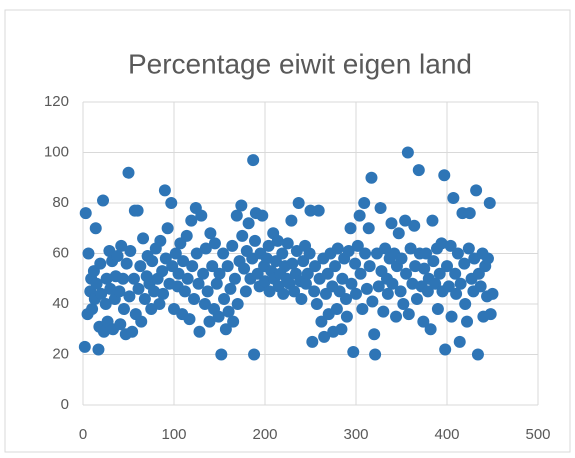 This screenshot has height=458, width=575. Describe the element at coordinates (65, 404) in the screenshot. I see `y-tick-label: 0` at that location.